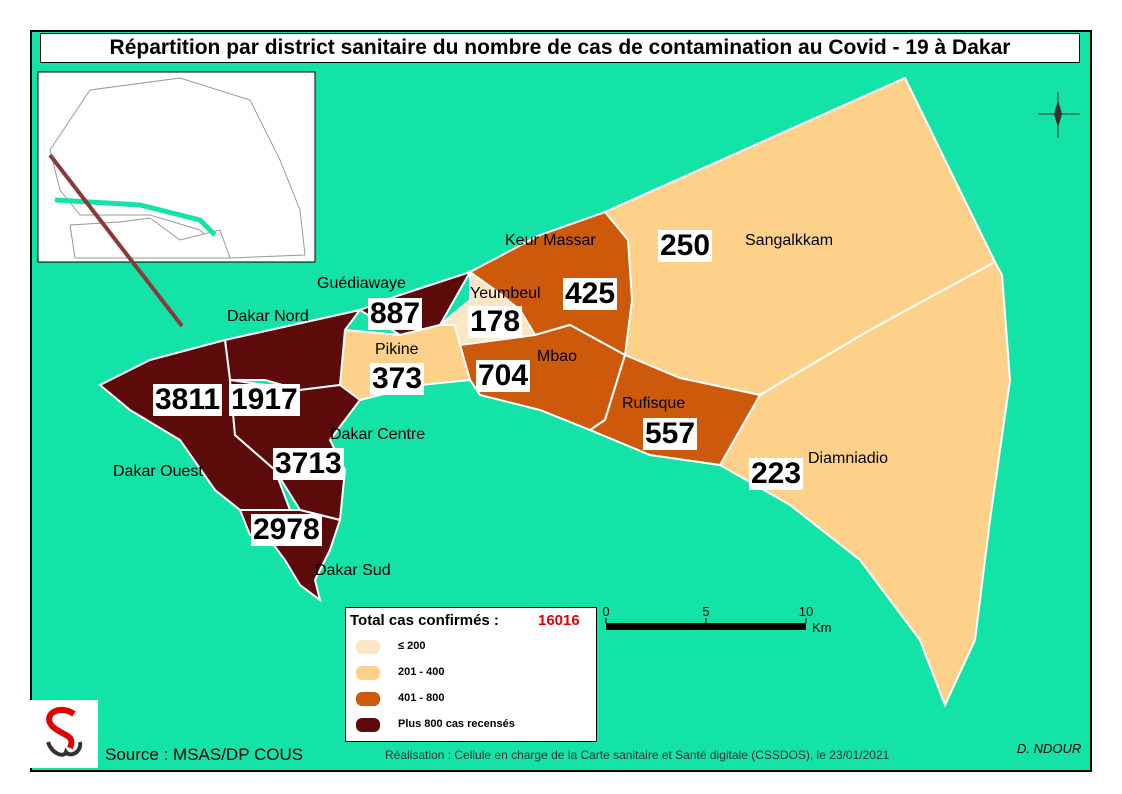 The image size is (1122, 794). I want to click on scale-tick-label: 10, so click(806, 611).